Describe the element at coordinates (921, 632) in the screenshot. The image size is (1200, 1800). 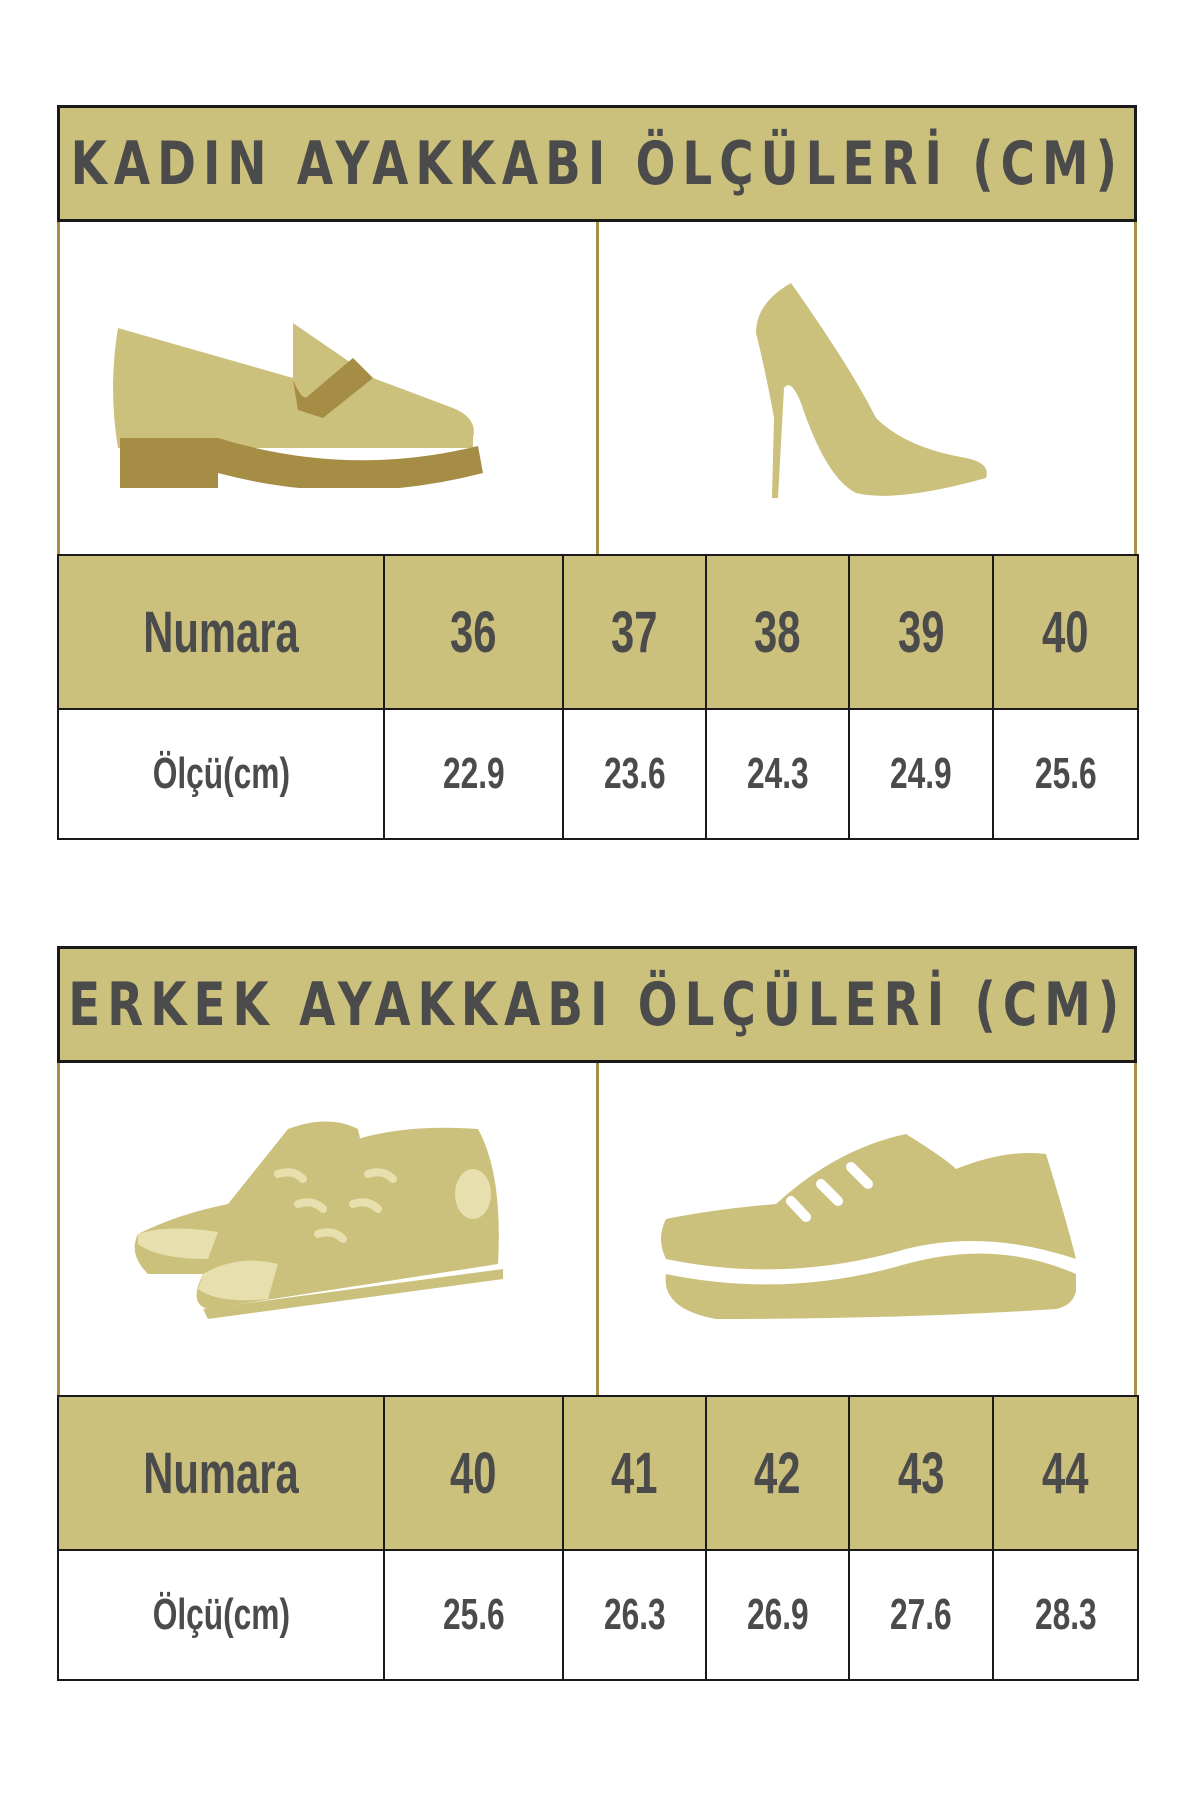
I see `size-cell: 39` at that location.